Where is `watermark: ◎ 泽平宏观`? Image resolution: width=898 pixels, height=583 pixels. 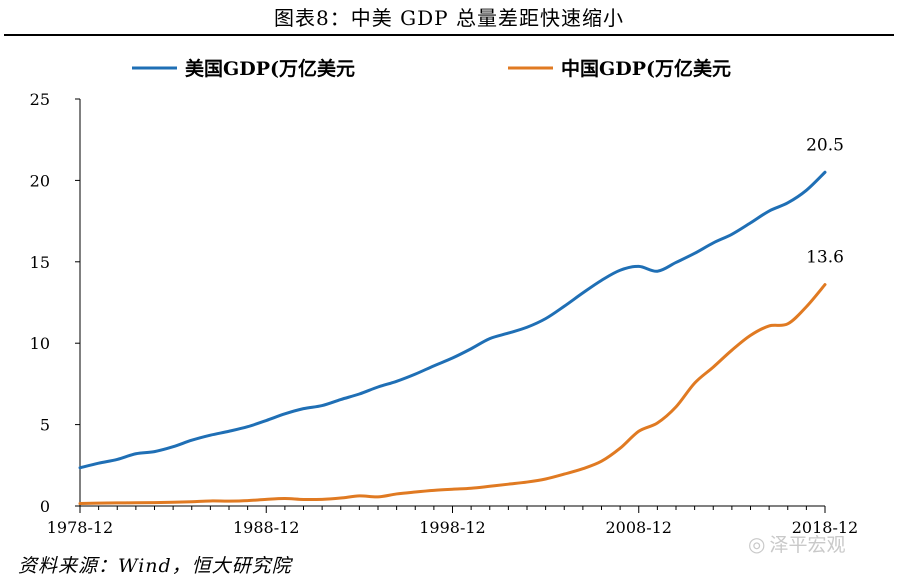 watermark: ◎ 泽平宏观 is located at coordinates (796, 543).